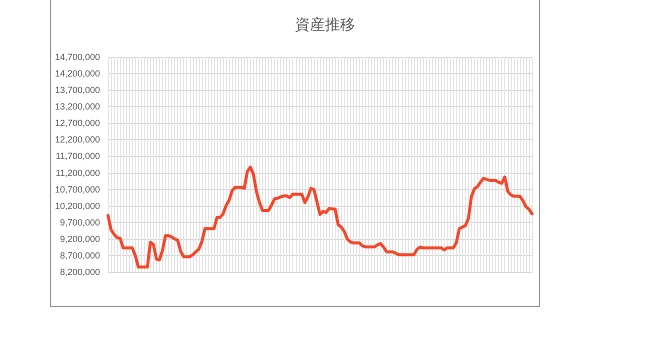  I want to click on y-tick-label: 11,700,000, so click(78, 156).